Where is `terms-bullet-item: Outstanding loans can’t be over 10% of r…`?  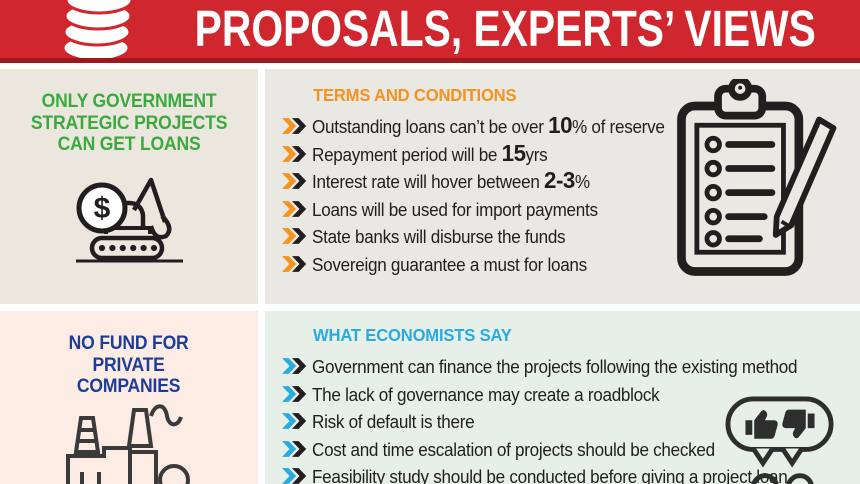
terms-bullet-item: Outstanding loans can’t be over 10% of r… is located at coordinates (571, 126).